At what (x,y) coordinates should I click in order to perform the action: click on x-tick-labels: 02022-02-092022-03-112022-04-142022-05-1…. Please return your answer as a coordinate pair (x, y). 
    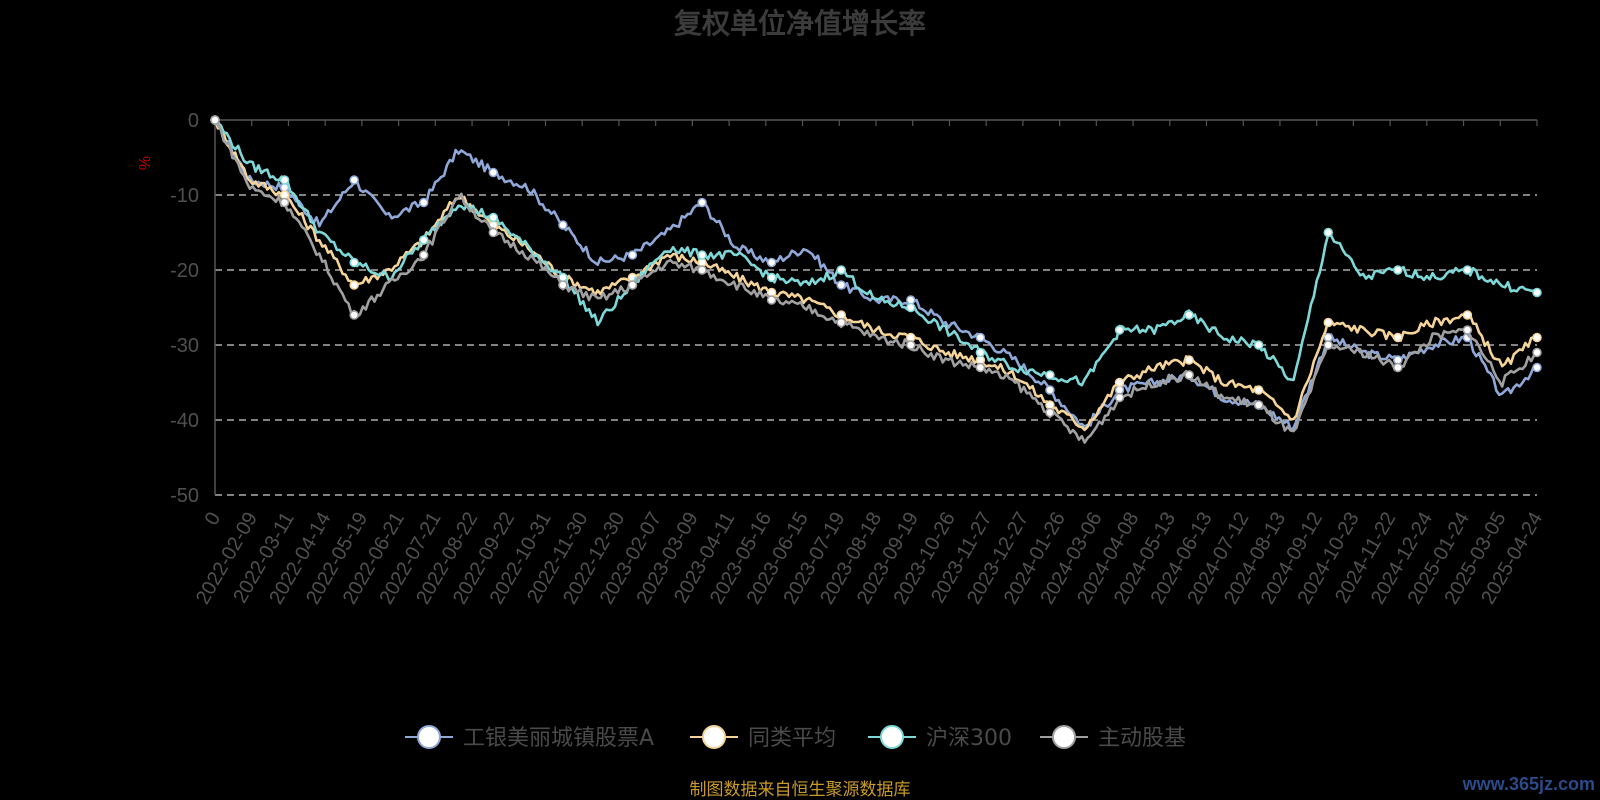
    Looking at the image, I should click on (869, 559).